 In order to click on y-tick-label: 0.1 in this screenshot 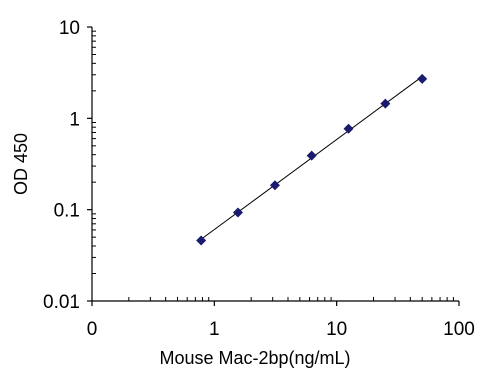, I will do `click(67, 211)`.